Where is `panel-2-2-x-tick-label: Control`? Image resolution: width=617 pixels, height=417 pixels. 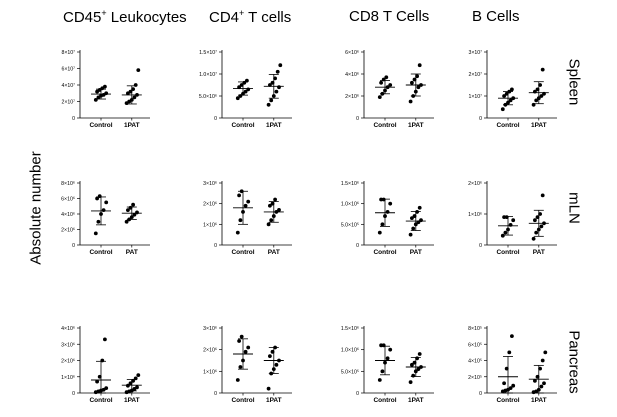
panel-2-2-x-tick-label: Control is located at coordinates (384, 400).